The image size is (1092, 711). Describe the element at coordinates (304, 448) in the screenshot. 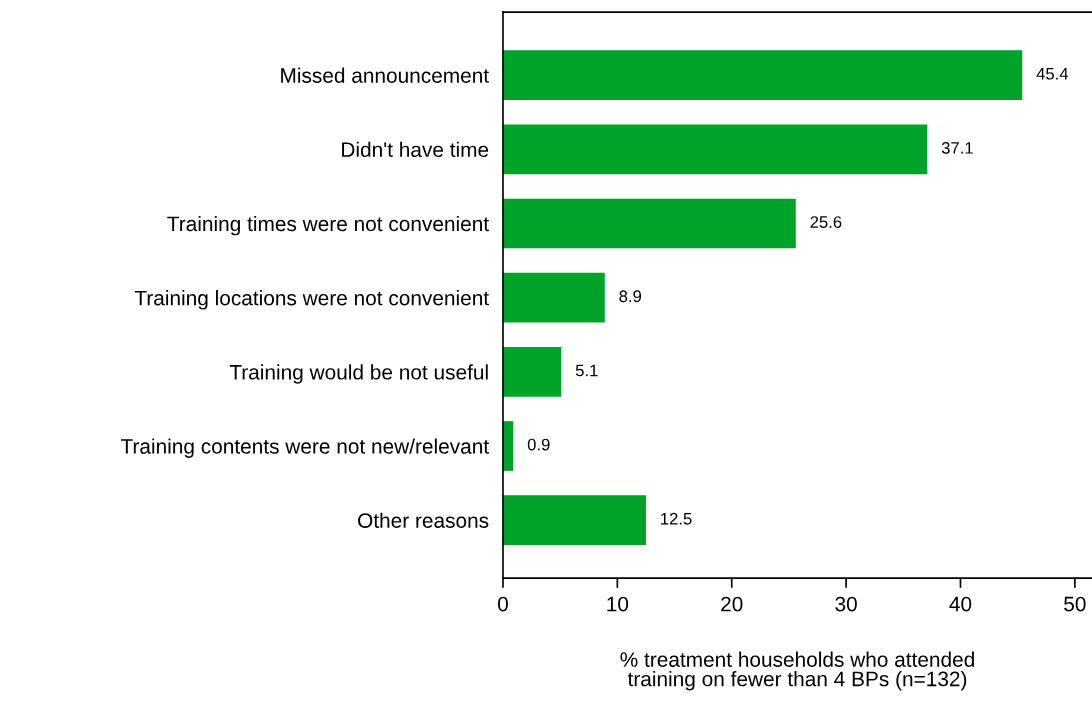

I see `y-tick-label: Training contents were not new/relevant` at that location.